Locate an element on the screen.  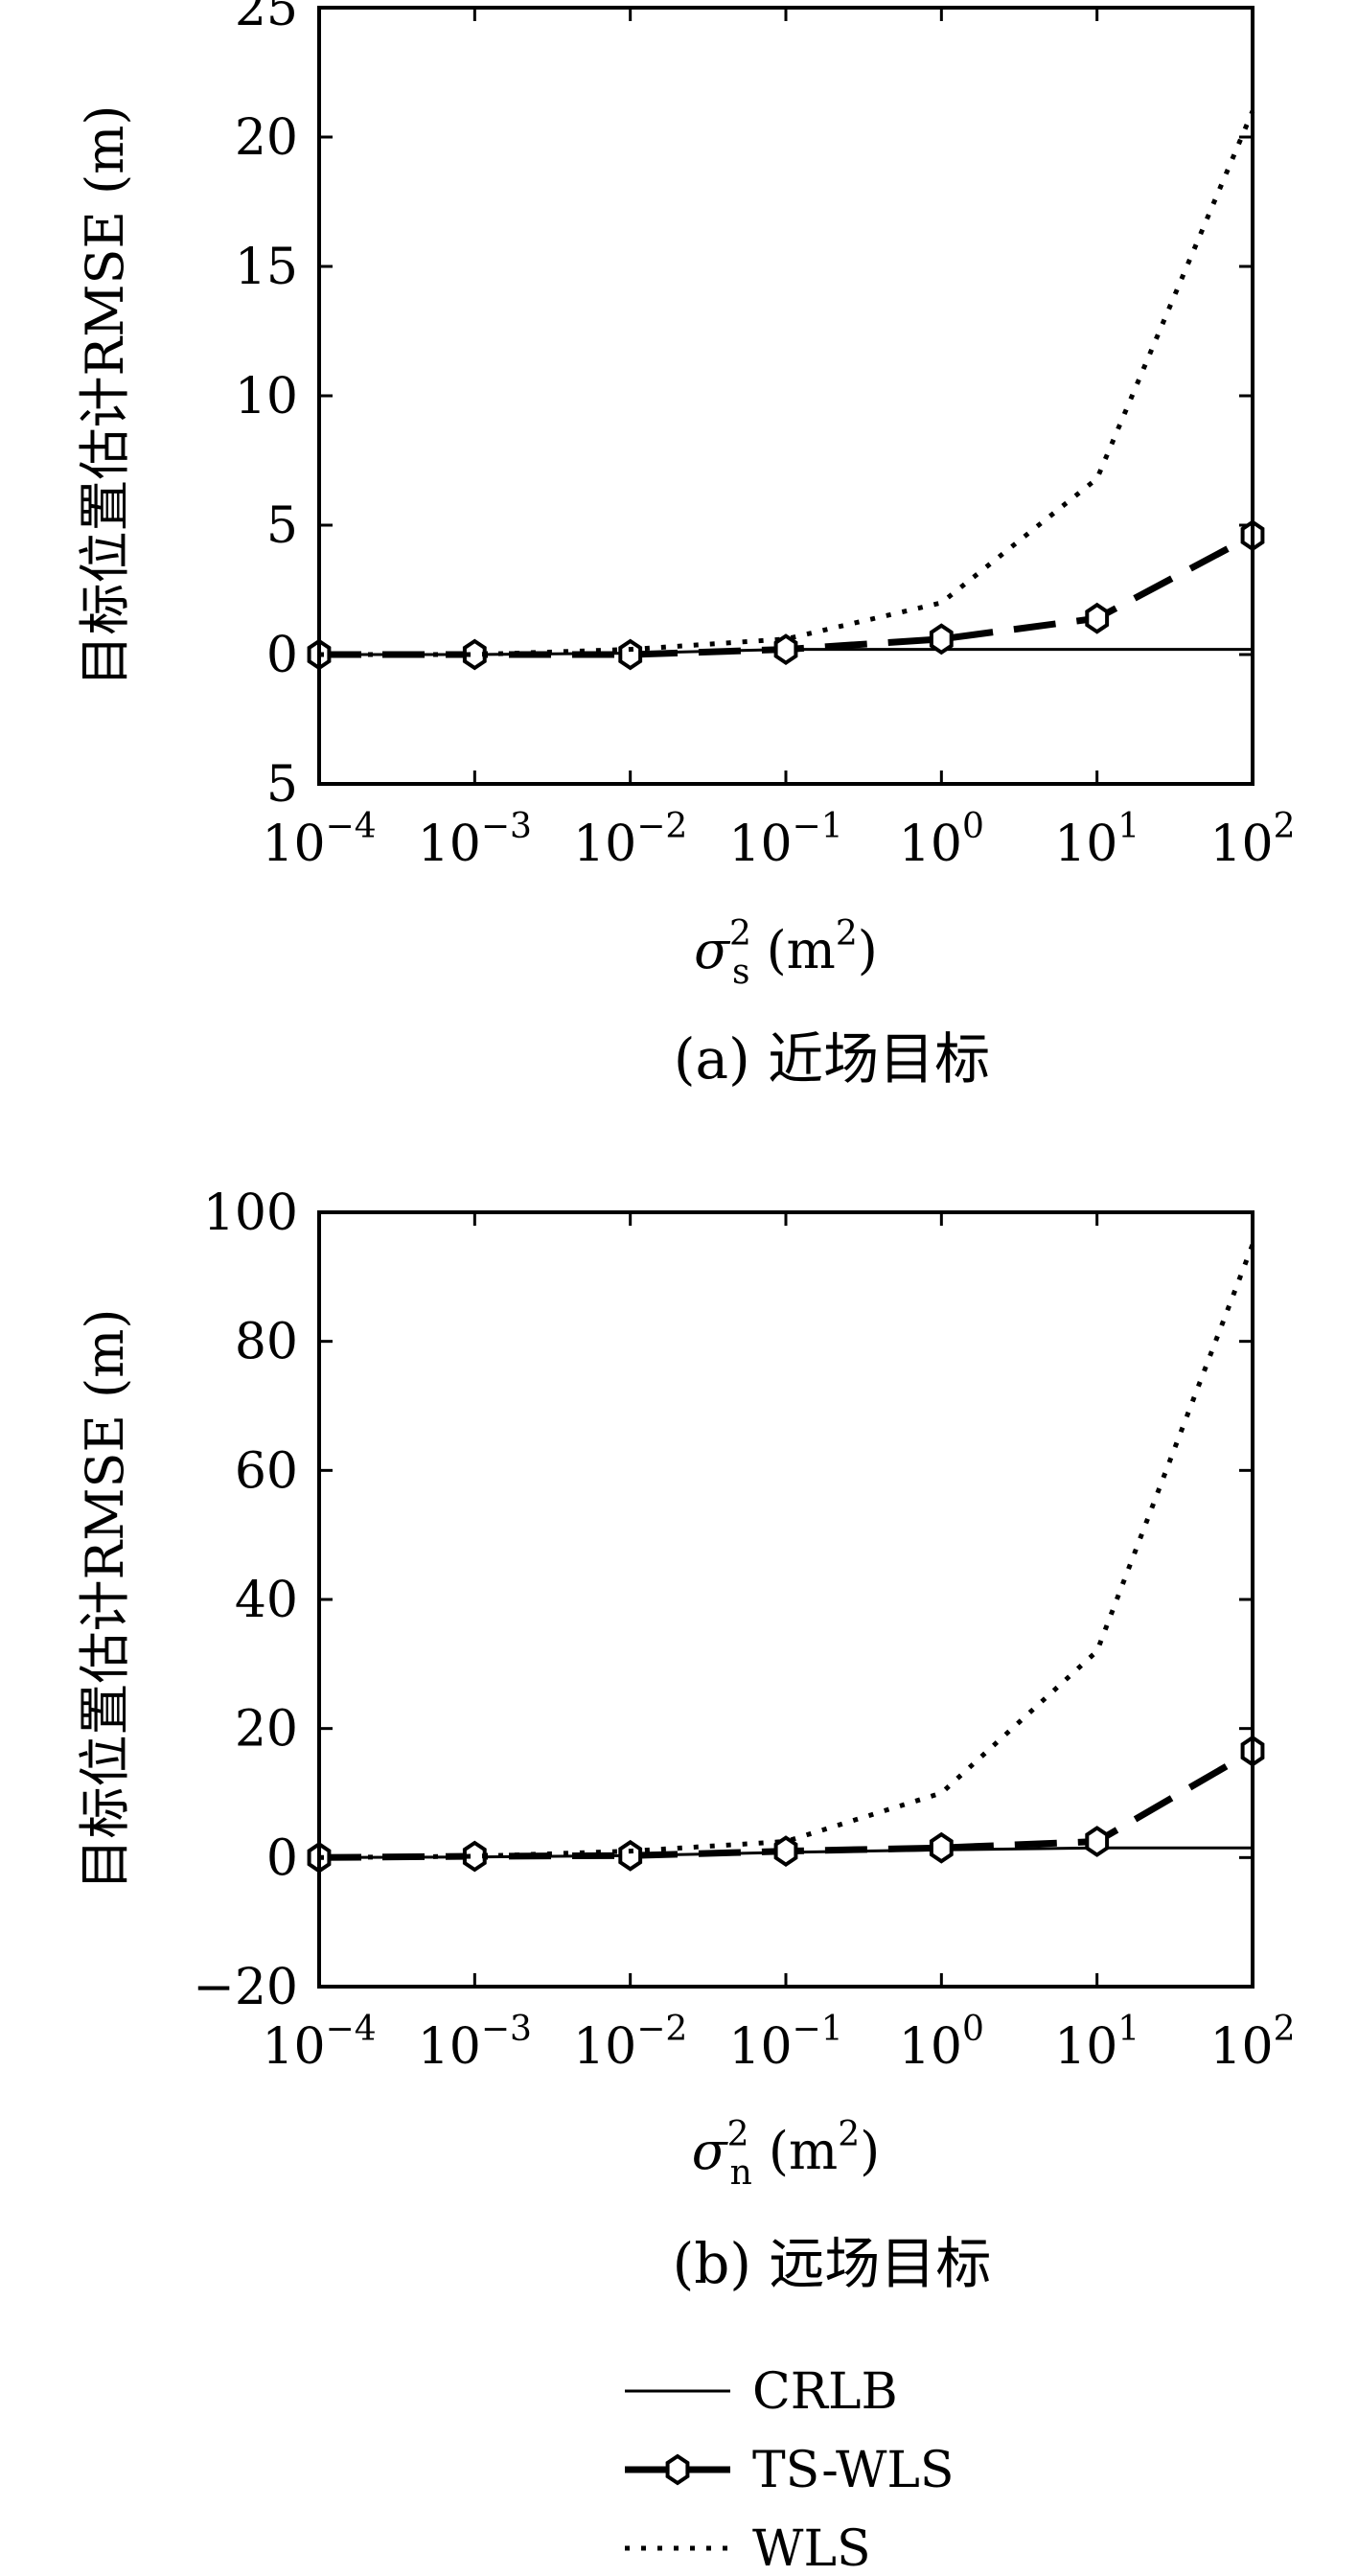
series-line-wls is located at coordinates (787, 383).